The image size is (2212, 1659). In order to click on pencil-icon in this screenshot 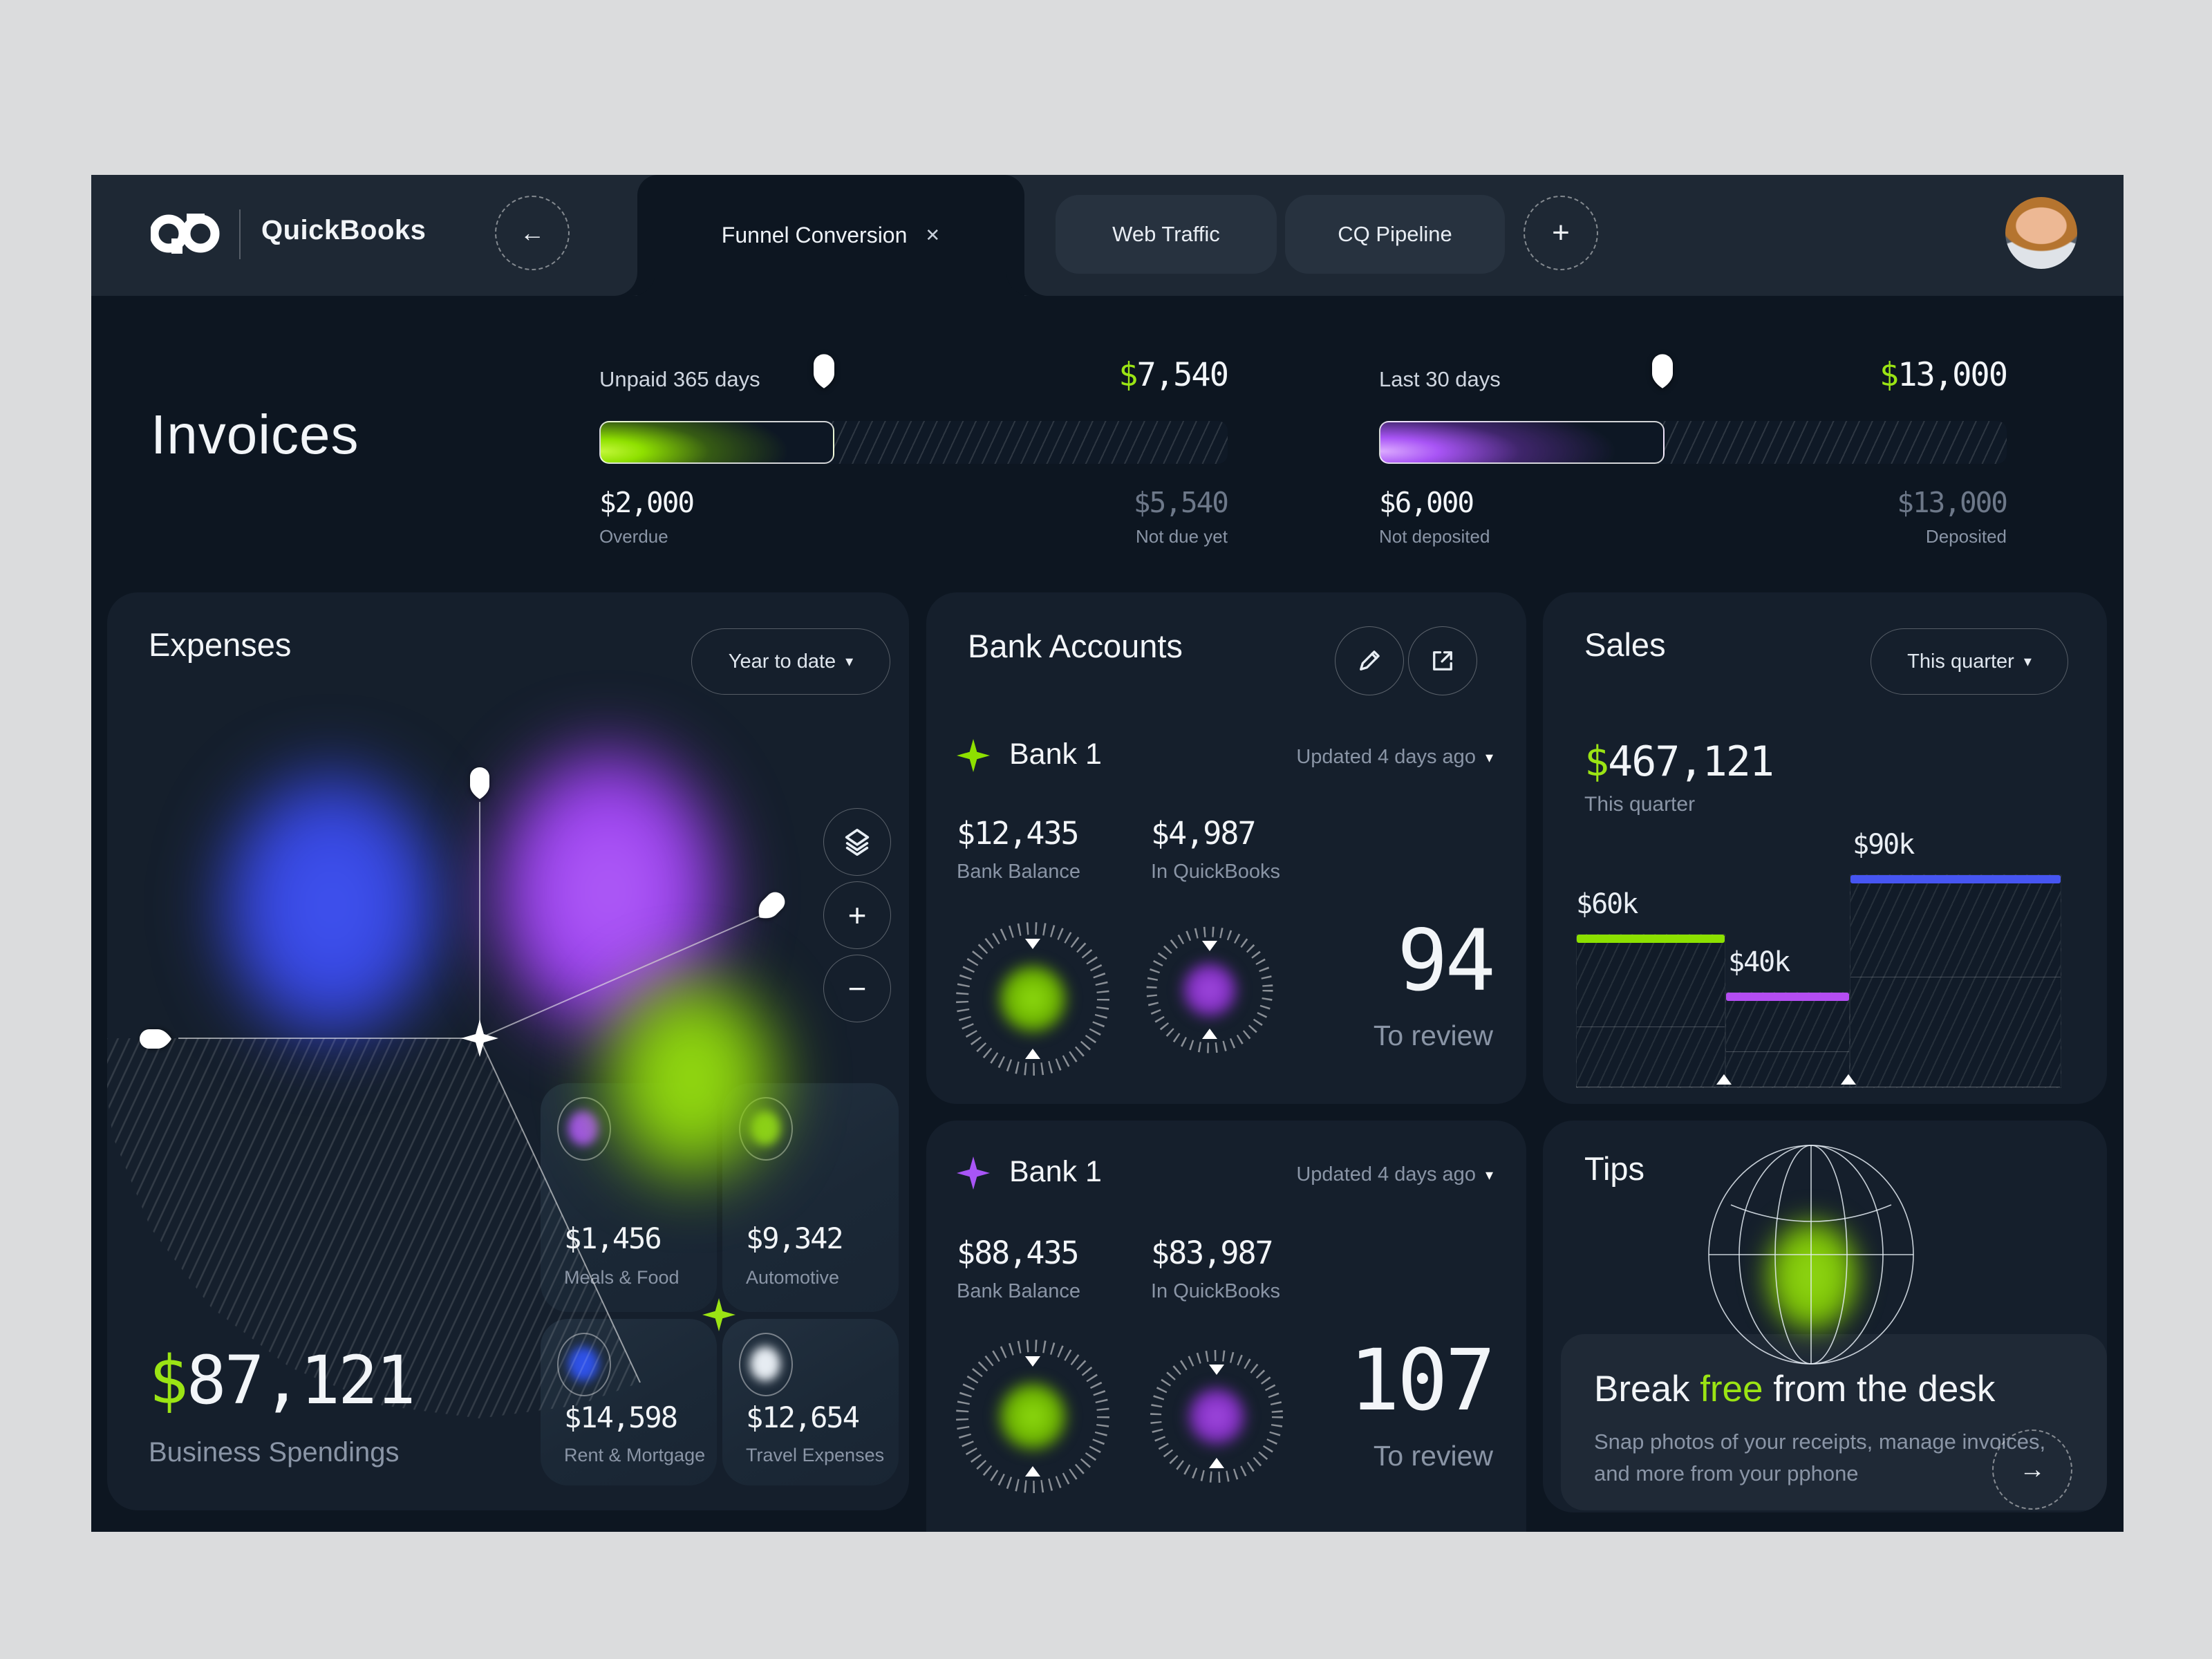, I will do `click(1370, 660)`.